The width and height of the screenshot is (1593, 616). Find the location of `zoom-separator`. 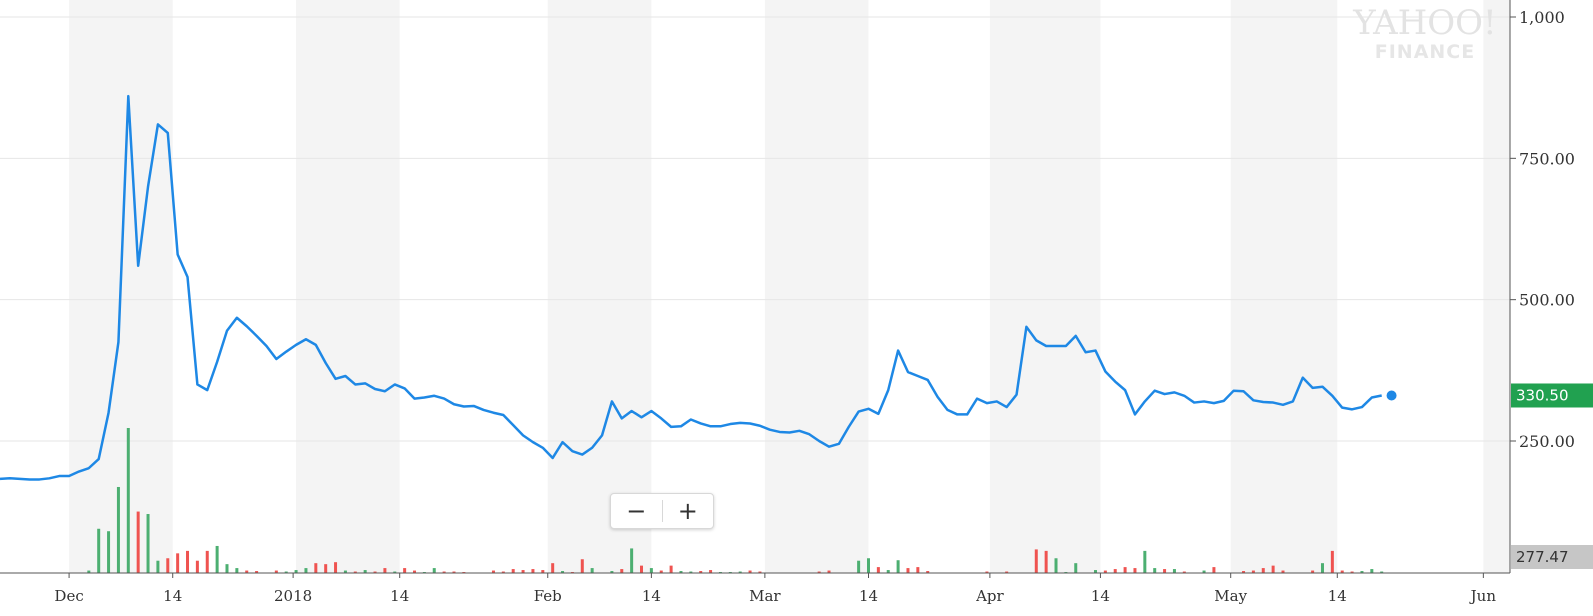

zoom-separator is located at coordinates (662, 511).